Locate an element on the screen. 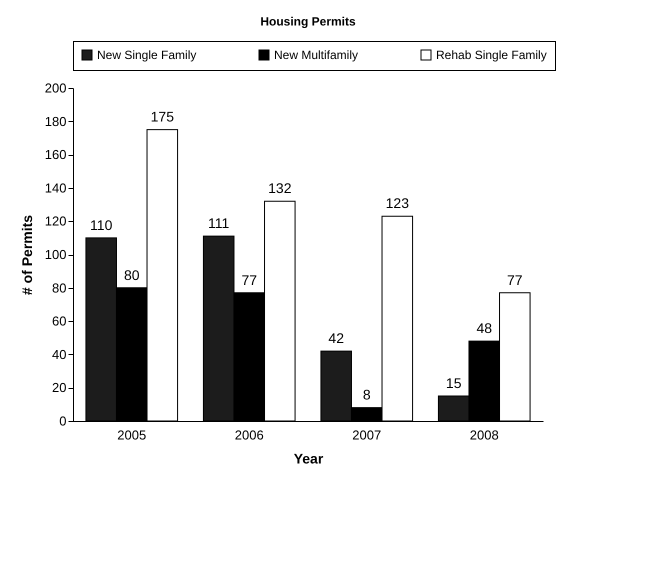  y-tick-label: 200 is located at coordinates (55, 88).